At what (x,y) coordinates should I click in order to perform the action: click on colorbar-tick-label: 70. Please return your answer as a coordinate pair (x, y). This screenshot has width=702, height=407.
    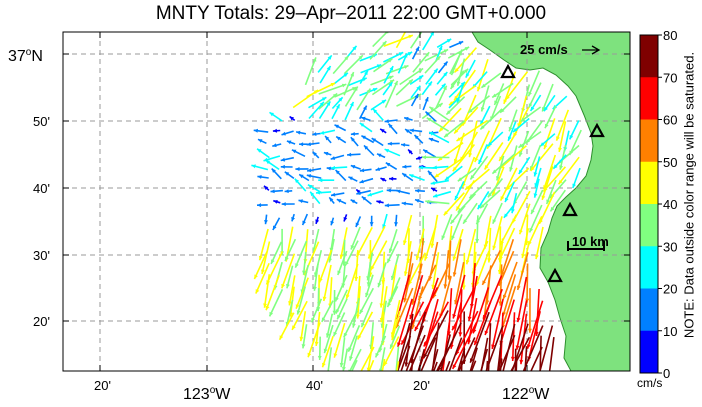
    Looking at the image, I should click on (670, 77).